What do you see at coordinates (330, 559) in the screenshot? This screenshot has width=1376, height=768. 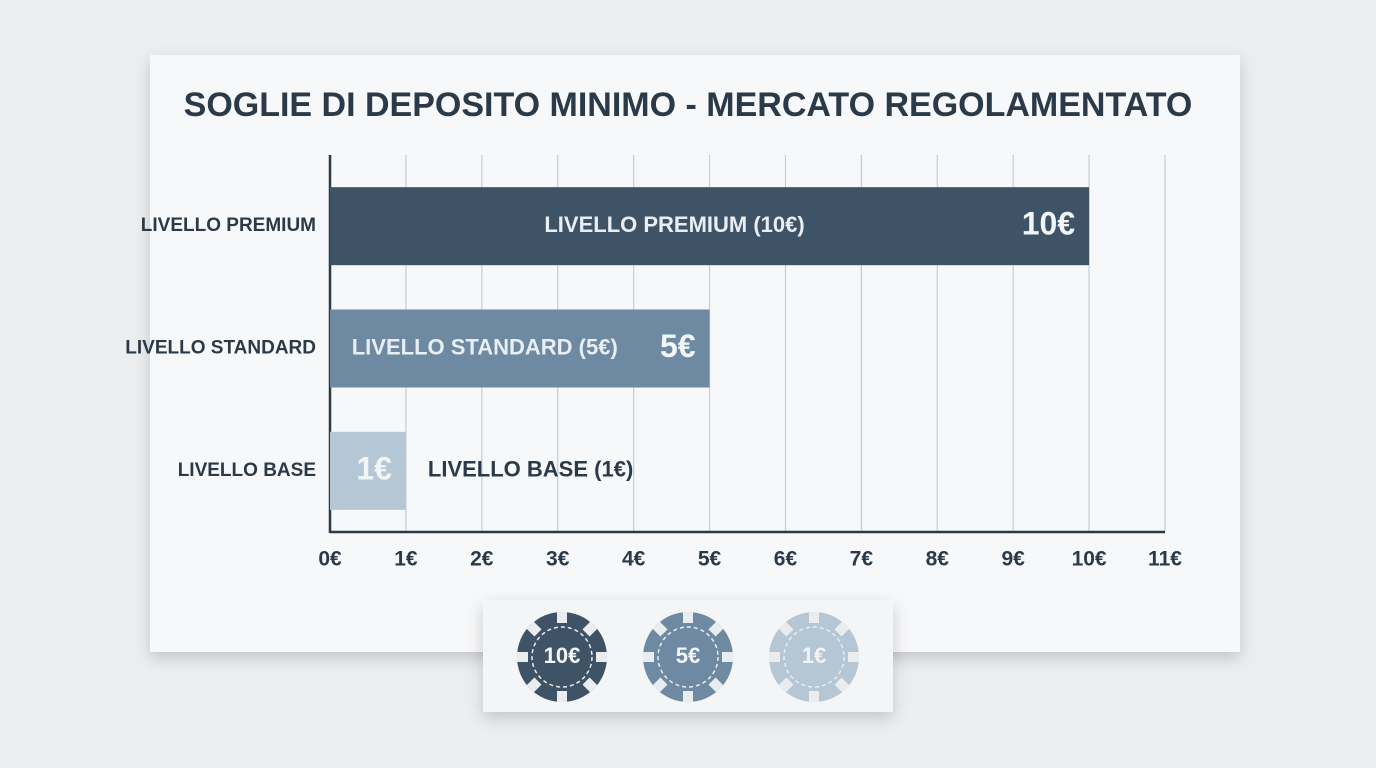 I see `x-tick-label: 0€` at bounding box center [330, 559].